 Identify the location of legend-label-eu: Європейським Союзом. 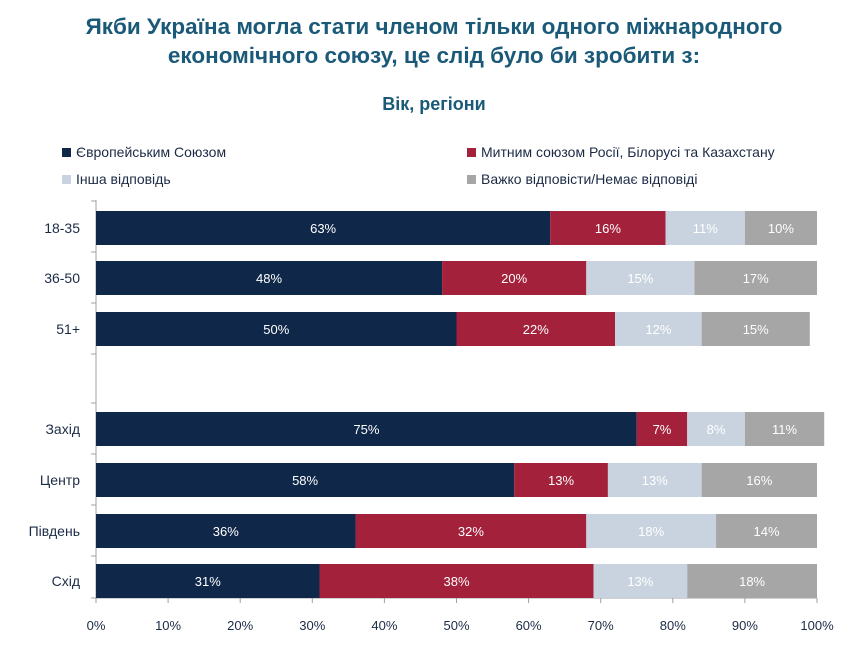
(151, 152).